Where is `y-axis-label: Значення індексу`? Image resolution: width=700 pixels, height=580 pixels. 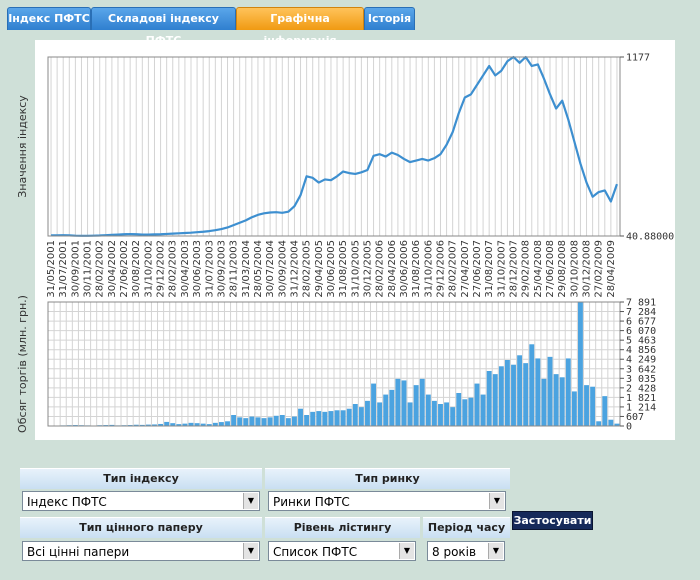 y-axis-label: Значення індексу is located at coordinates (22, 146).